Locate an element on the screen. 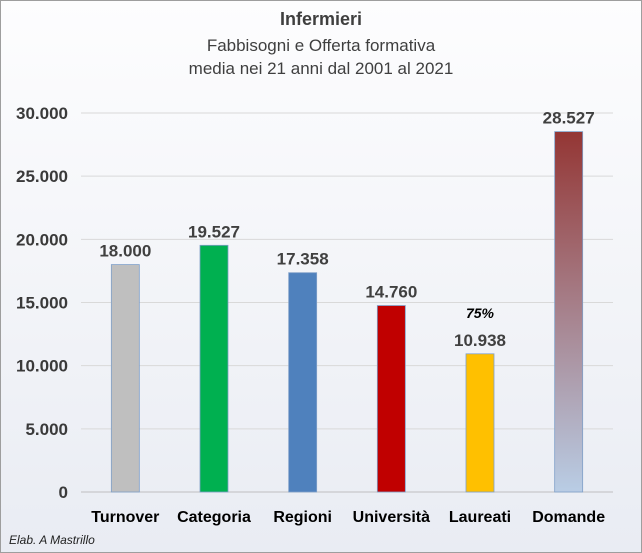 The height and width of the screenshot is (553, 642). y-tick-label: 20.000 is located at coordinates (42, 239).